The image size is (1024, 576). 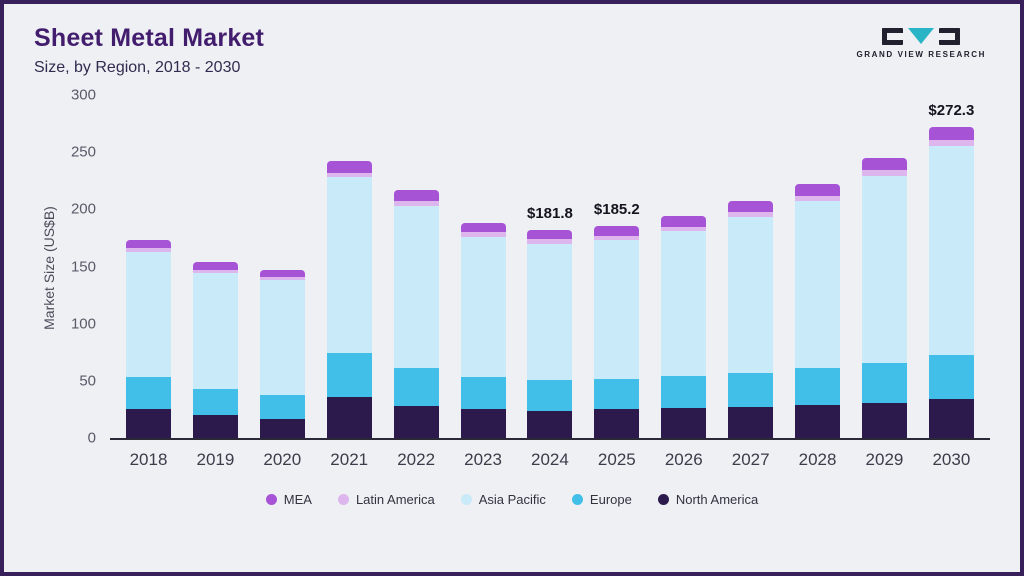 What do you see at coordinates (751, 214) in the screenshot?
I see `segment-latin-america-2027` at bounding box center [751, 214].